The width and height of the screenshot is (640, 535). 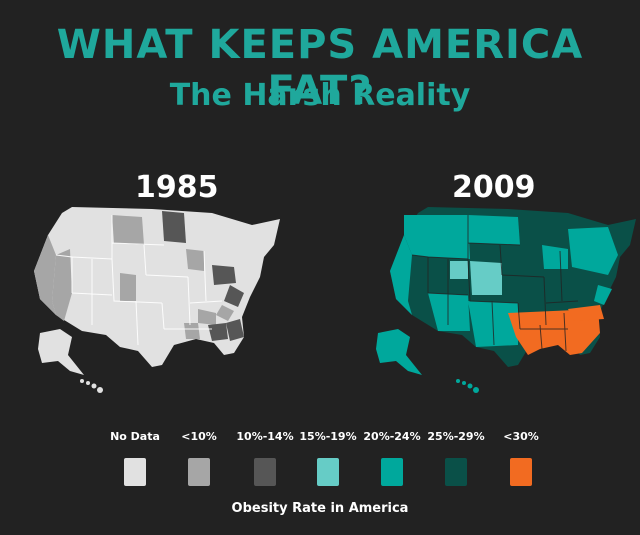 I want to click on legend-label-25-29: 25%-29%, so click(x=456, y=436).